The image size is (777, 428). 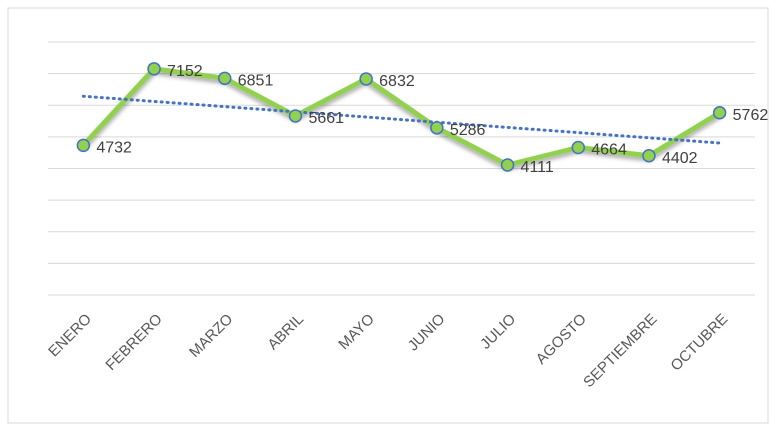 What do you see at coordinates (397, 81) in the screenshot?
I see `data-label: 6832` at bounding box center [397, 81].